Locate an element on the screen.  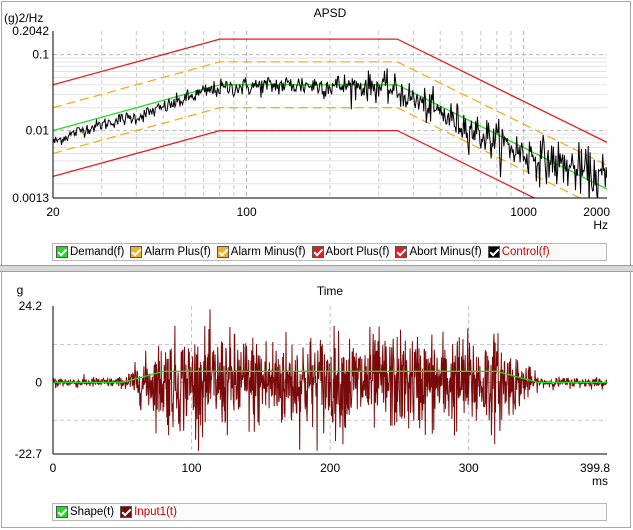
time-x-tick-label: 100 is located at coordinates (192, 468).